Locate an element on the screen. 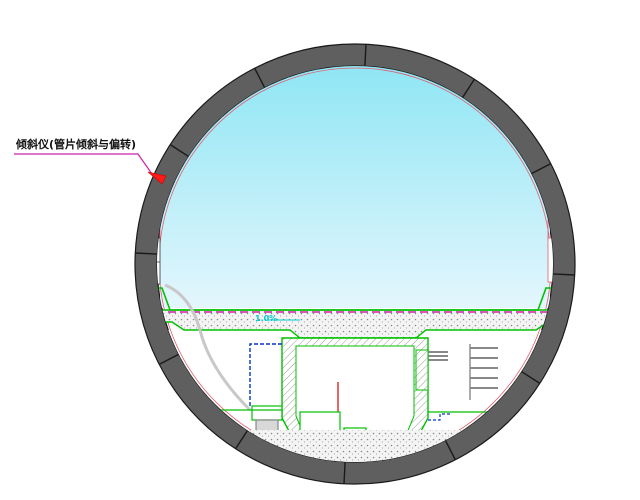 The image size is (640, 500). callout-label: 倾斜仪(管片倾斜与偏转) is located at coordinates (75, 144).